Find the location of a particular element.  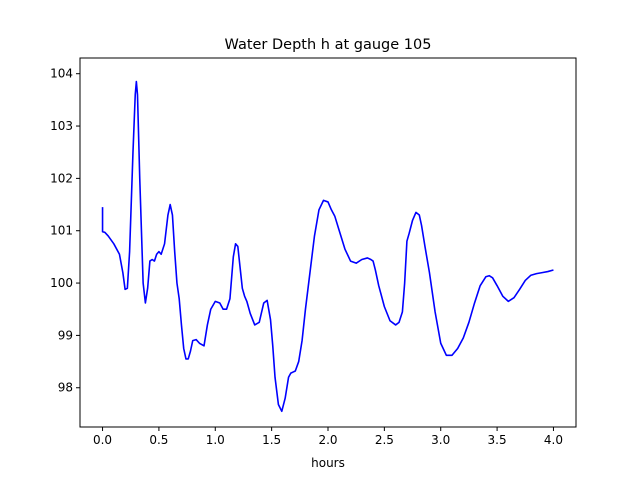

x-tick-label: 3.0 is located at coordinates (440, 440).